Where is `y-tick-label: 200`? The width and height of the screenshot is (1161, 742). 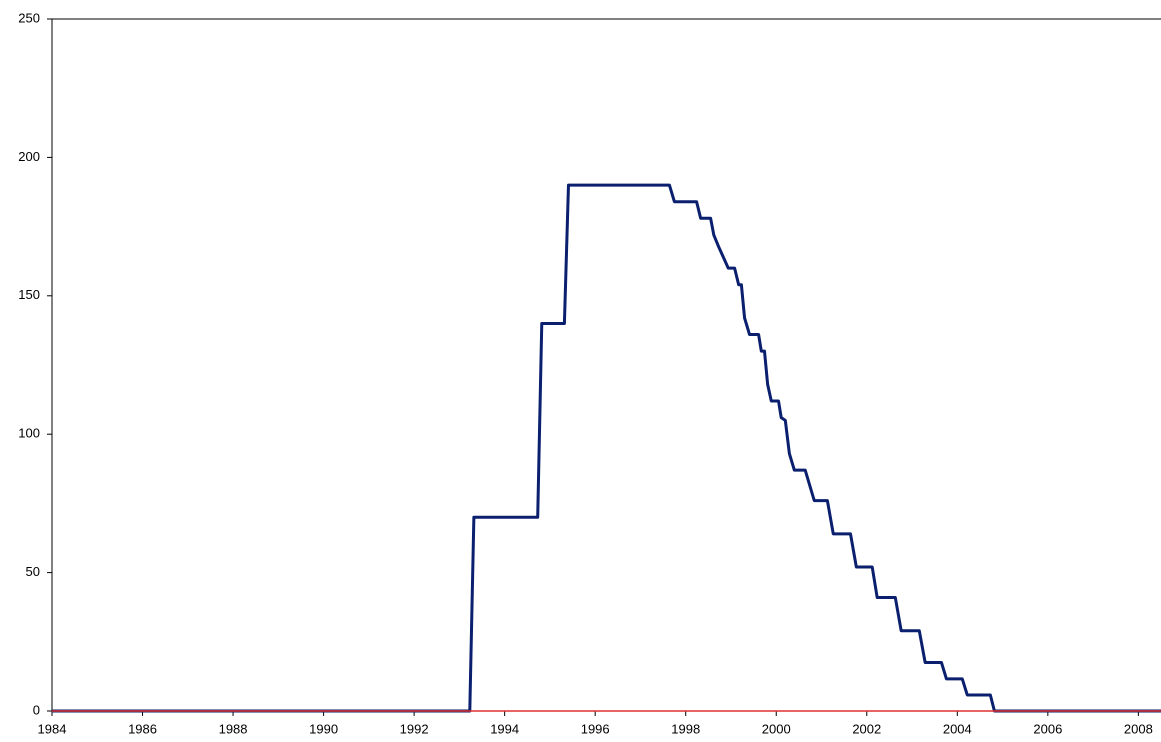
y-tick-label: 200 is located at coordinates (29, 156).